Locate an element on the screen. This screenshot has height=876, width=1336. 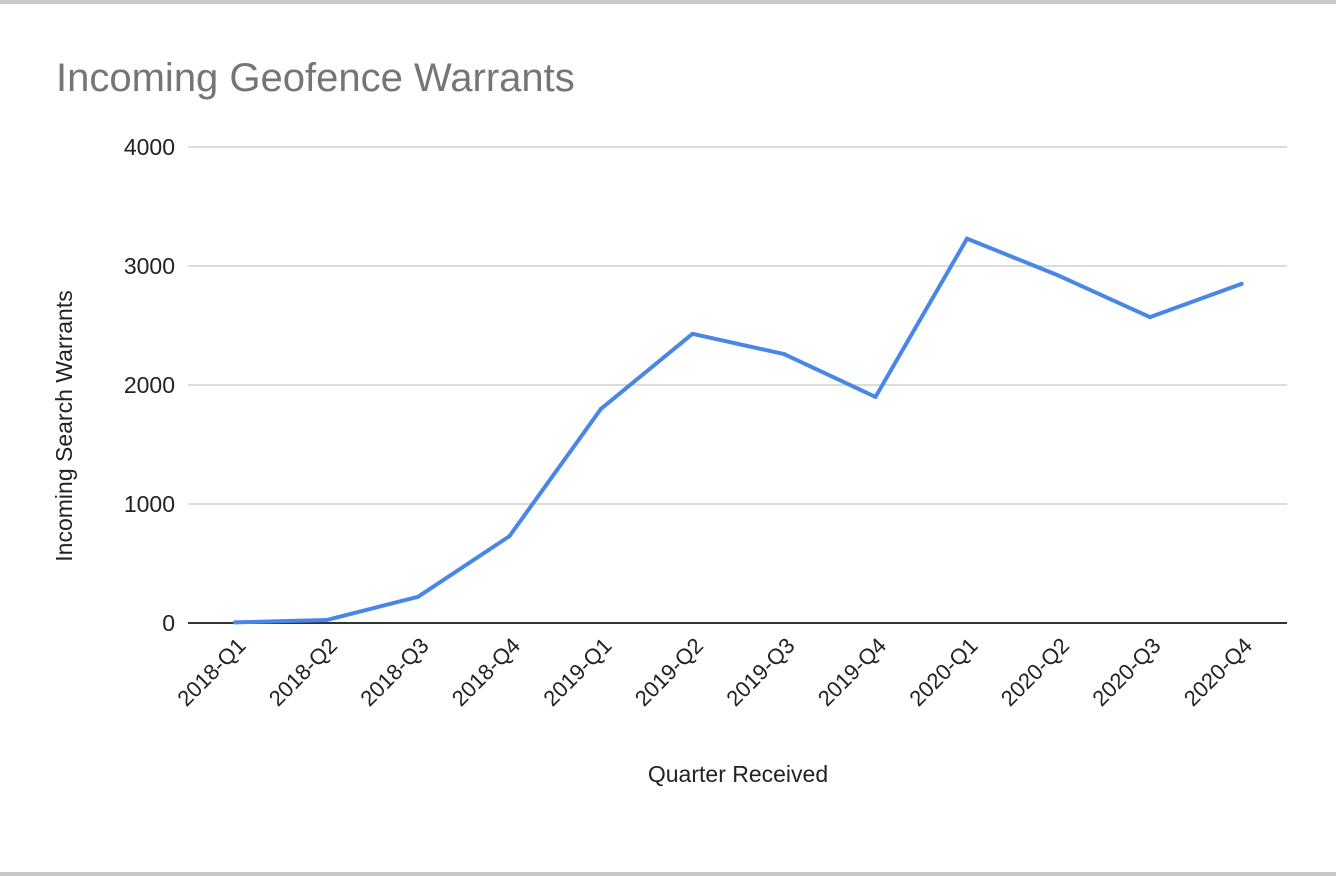
x-tick-label: 2018-Q3 is located at coordinates (394, 672).